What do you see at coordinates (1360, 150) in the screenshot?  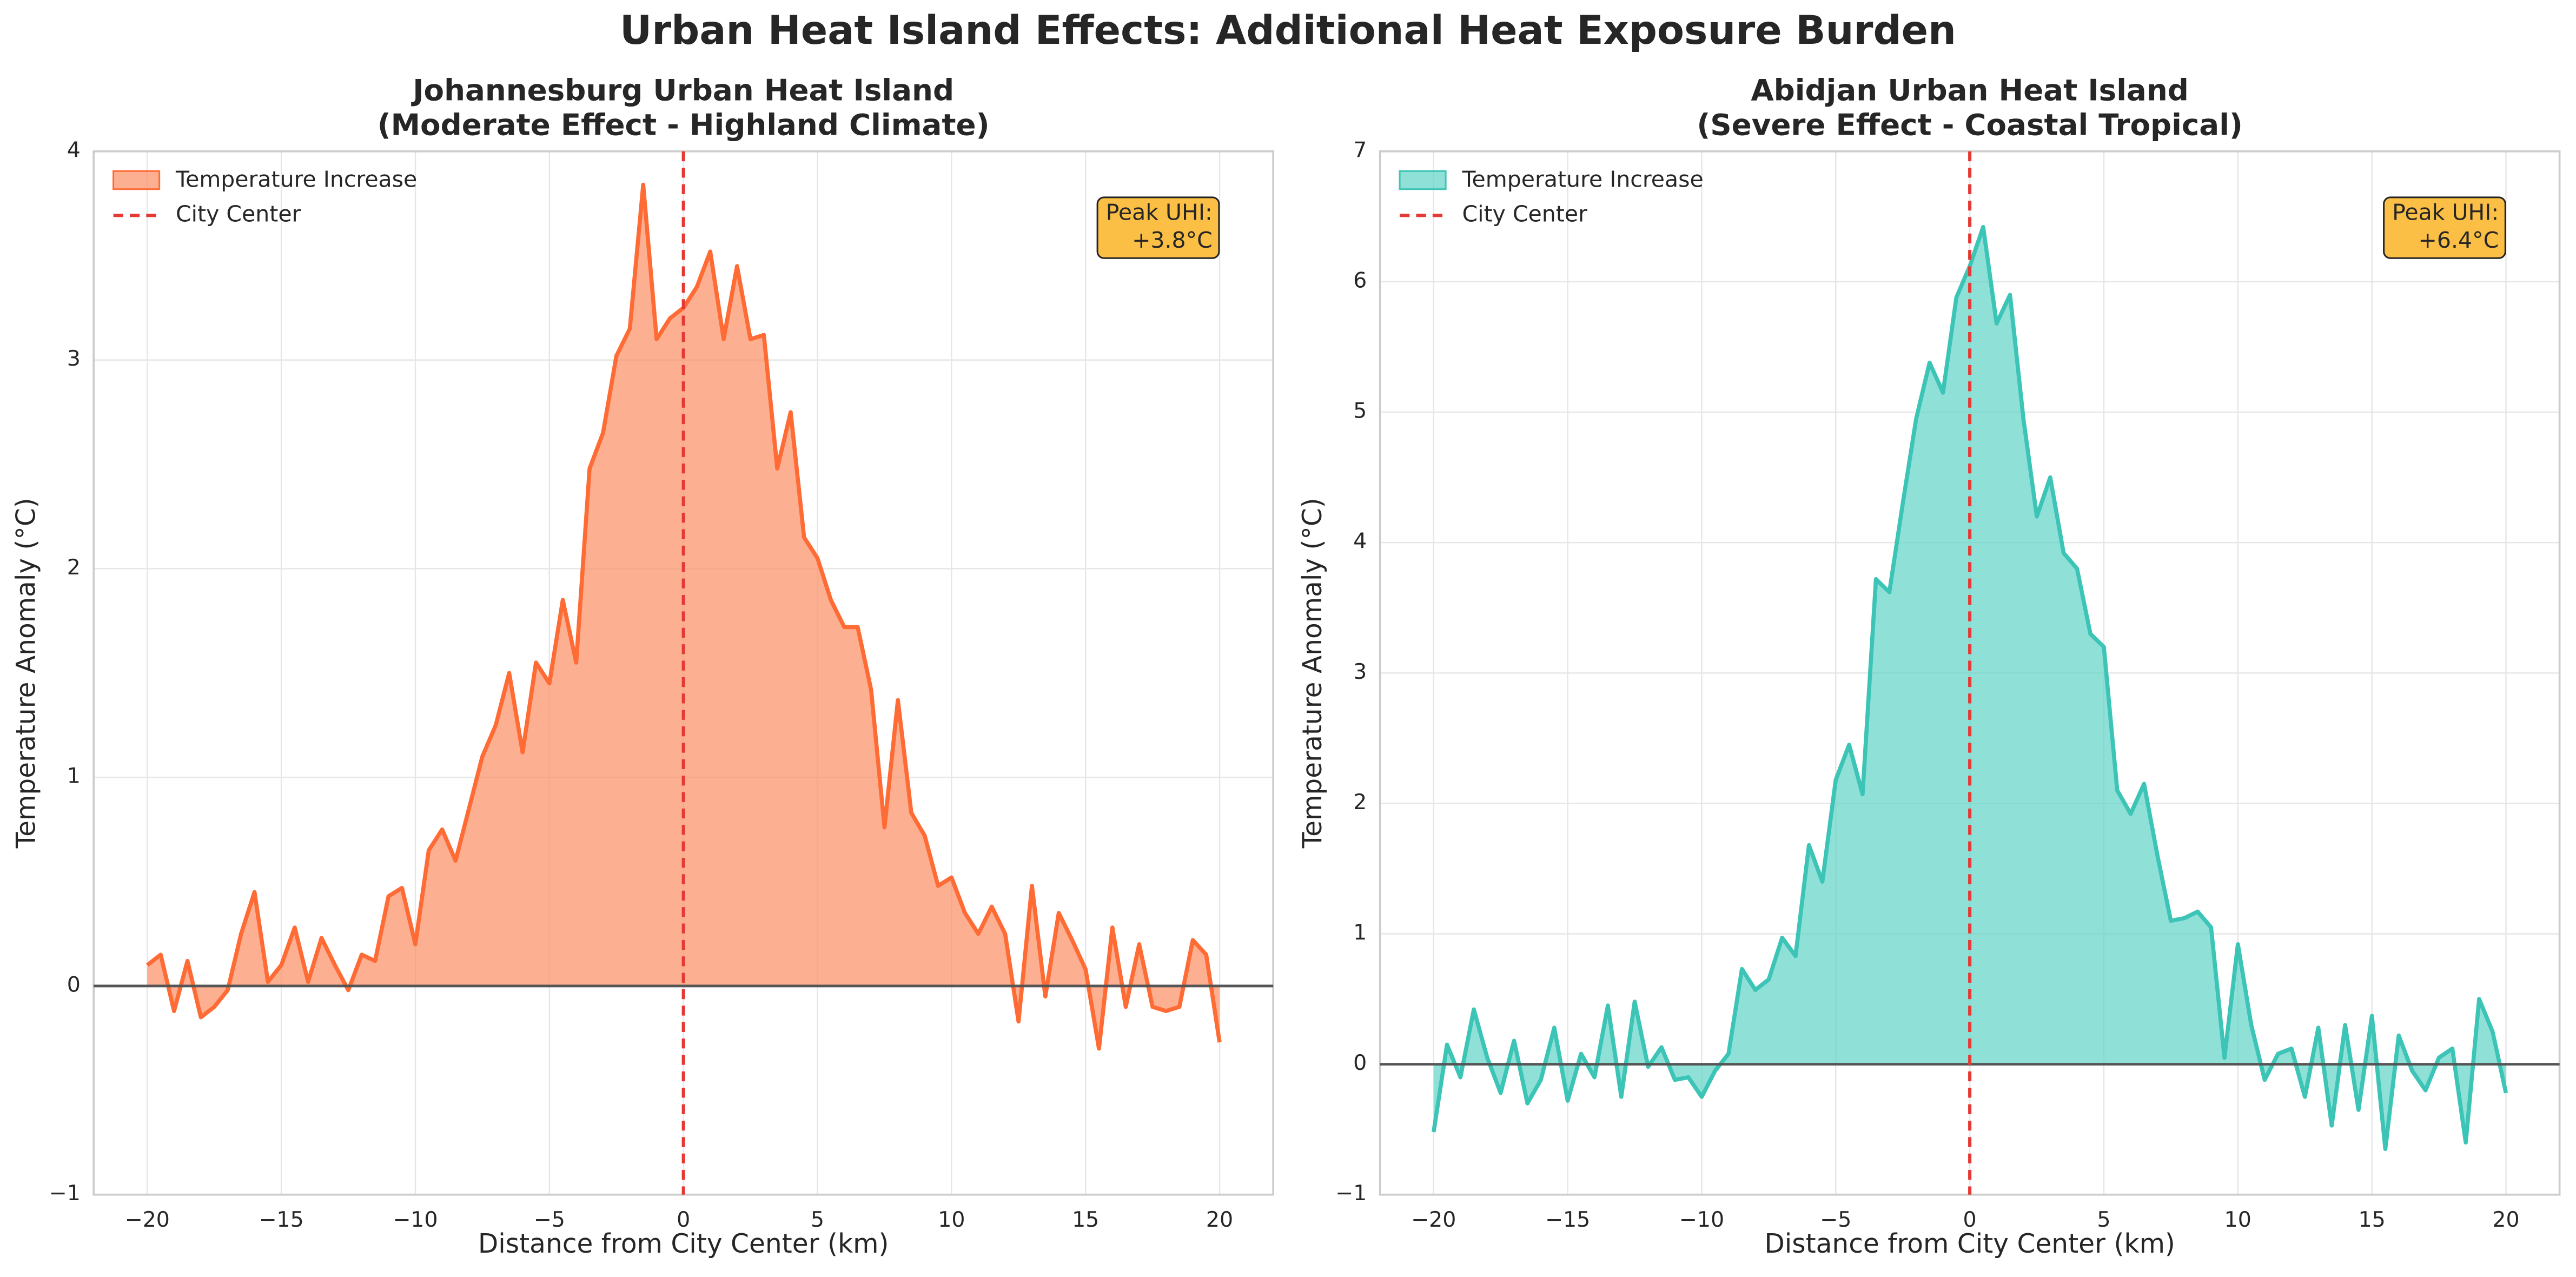 I see `y-tick-label: 7` at bounding box center [1360, 150].